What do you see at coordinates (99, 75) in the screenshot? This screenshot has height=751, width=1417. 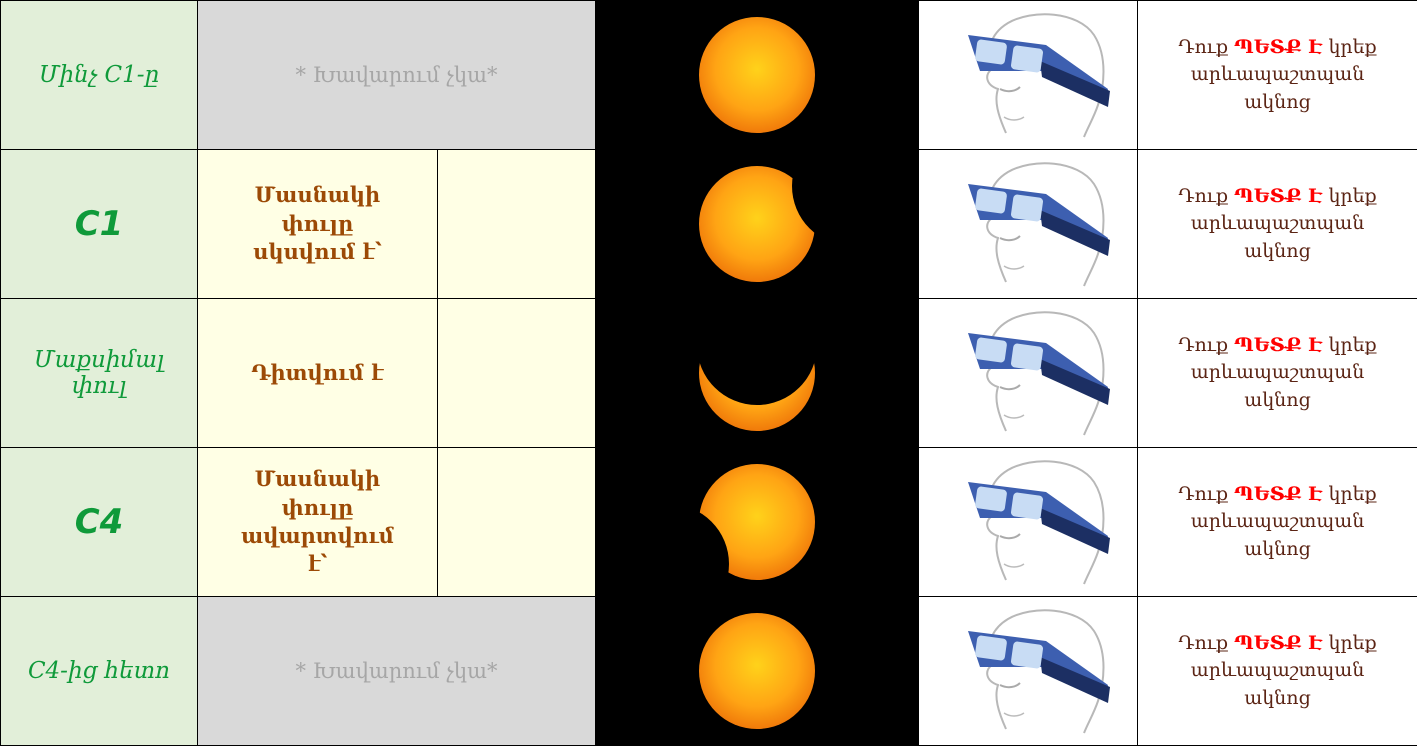 I see `phase-cell: Մինչ C1-ը` at bounding box center [99, 75].